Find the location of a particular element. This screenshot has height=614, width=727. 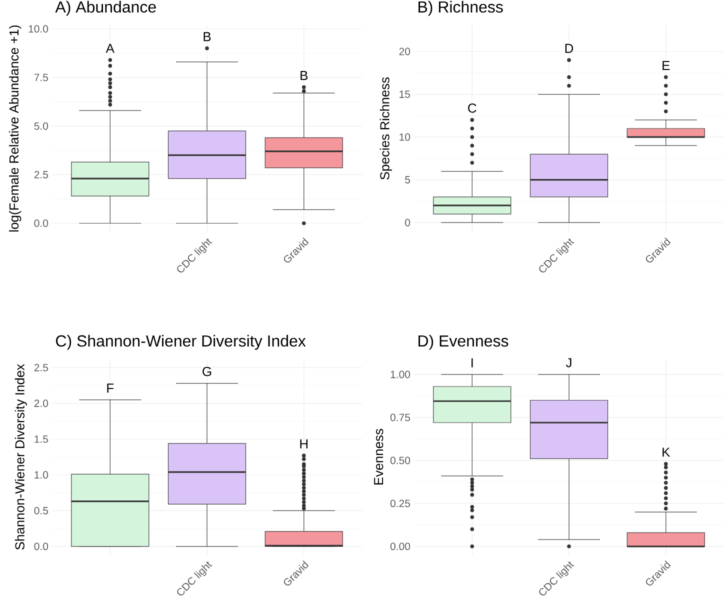

y-axis-title: Species Richness is located at coordinates (386, 128).